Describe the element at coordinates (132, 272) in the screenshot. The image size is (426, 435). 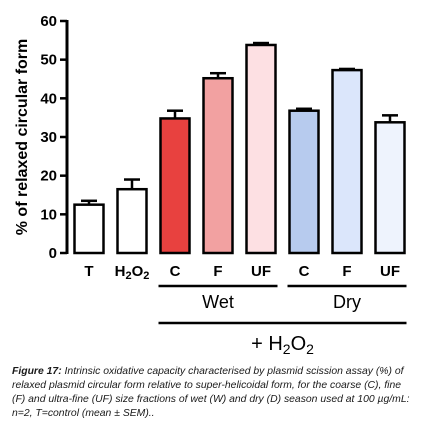
I see `x-tick-label: H2O2` at that location.